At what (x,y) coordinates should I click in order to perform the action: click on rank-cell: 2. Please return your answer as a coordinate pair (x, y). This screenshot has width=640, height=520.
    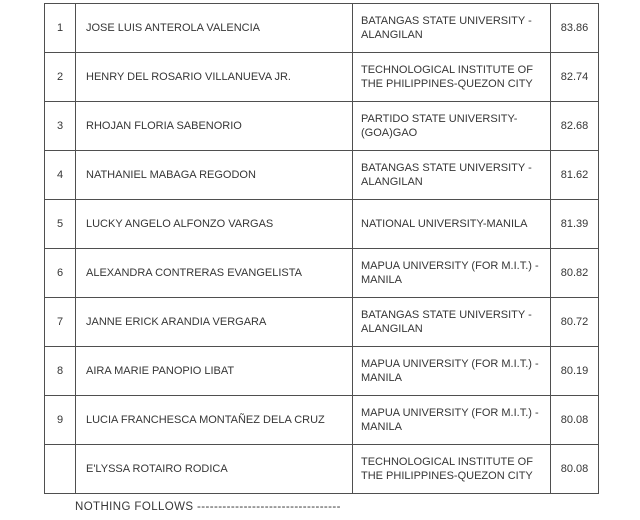
    Looking at the image, I should click on (60, 77).